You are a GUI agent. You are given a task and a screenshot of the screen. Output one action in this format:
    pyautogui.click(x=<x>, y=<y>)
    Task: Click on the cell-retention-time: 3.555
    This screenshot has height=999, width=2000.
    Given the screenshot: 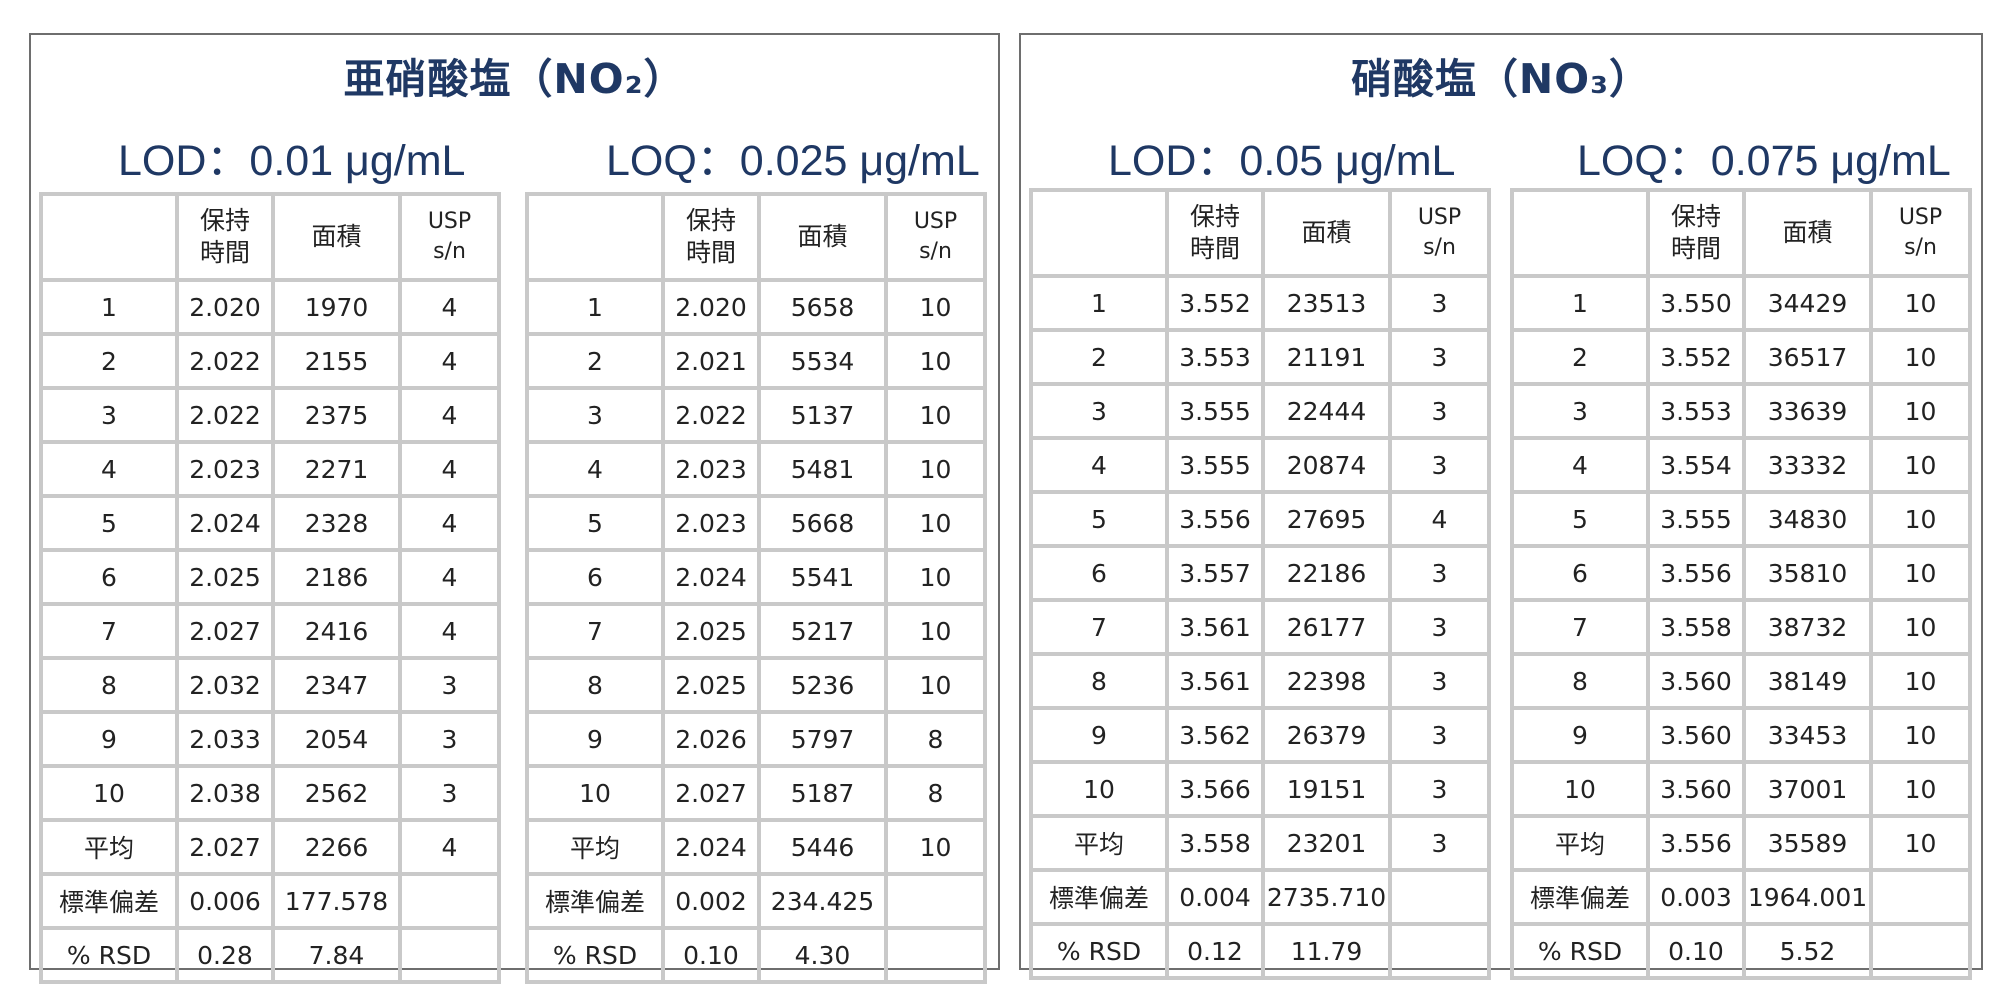 What is the action you would take?
    pyautogui.click(x=1215, y=411)
    